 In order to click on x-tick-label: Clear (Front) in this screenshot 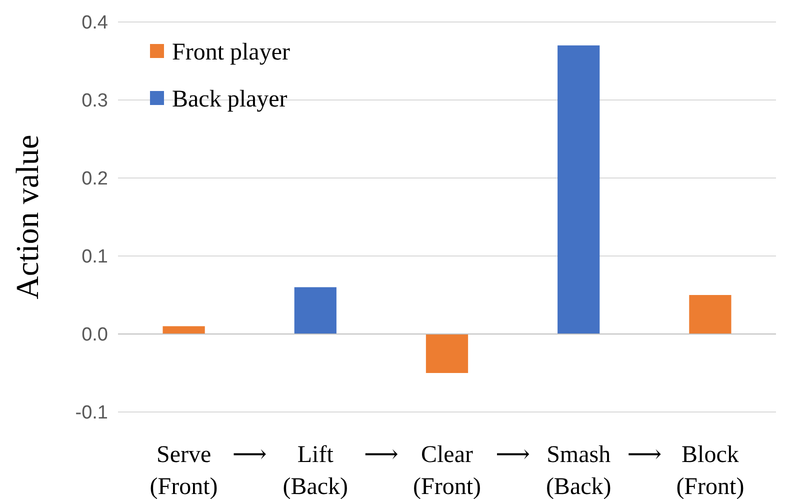, I will do `click(447, 470)`.